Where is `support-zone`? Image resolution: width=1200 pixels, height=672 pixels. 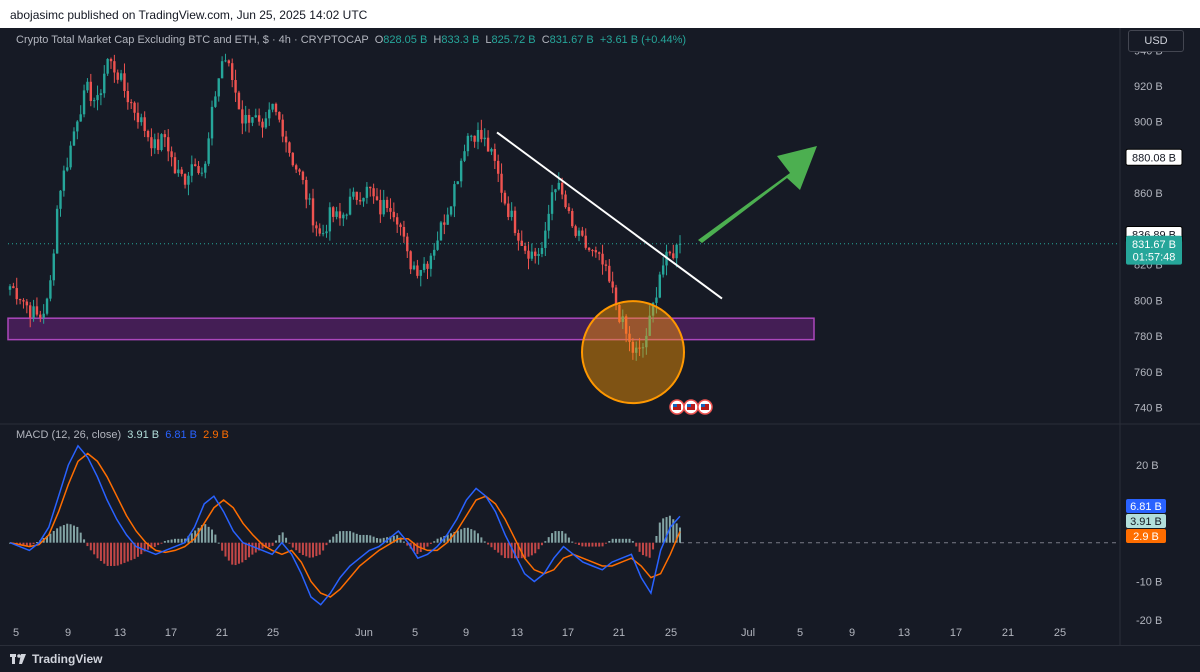
support-zone is located at coordinates (411, 329).